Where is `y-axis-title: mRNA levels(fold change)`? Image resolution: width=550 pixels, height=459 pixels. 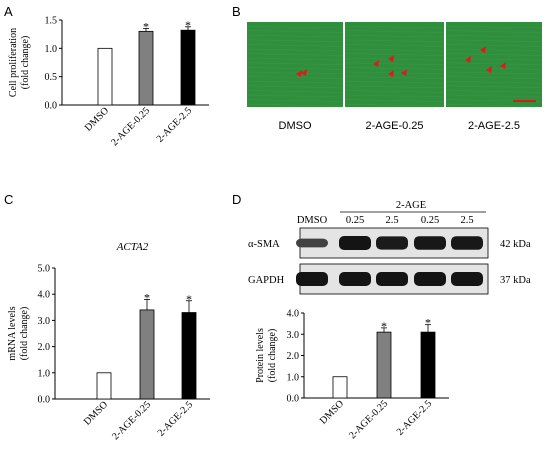 y-axis-title: mRNA levels(fold change) is located at coordinates (18, 333).